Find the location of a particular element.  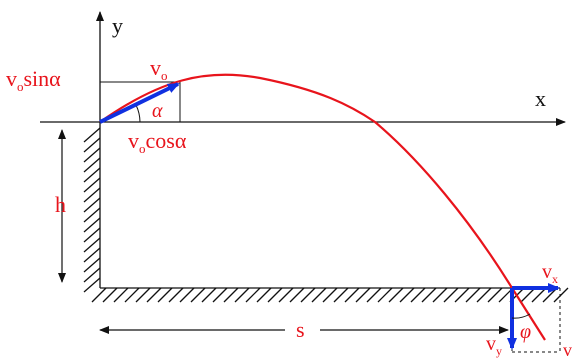

vy-label: vy is located at coordinates (494, 345).